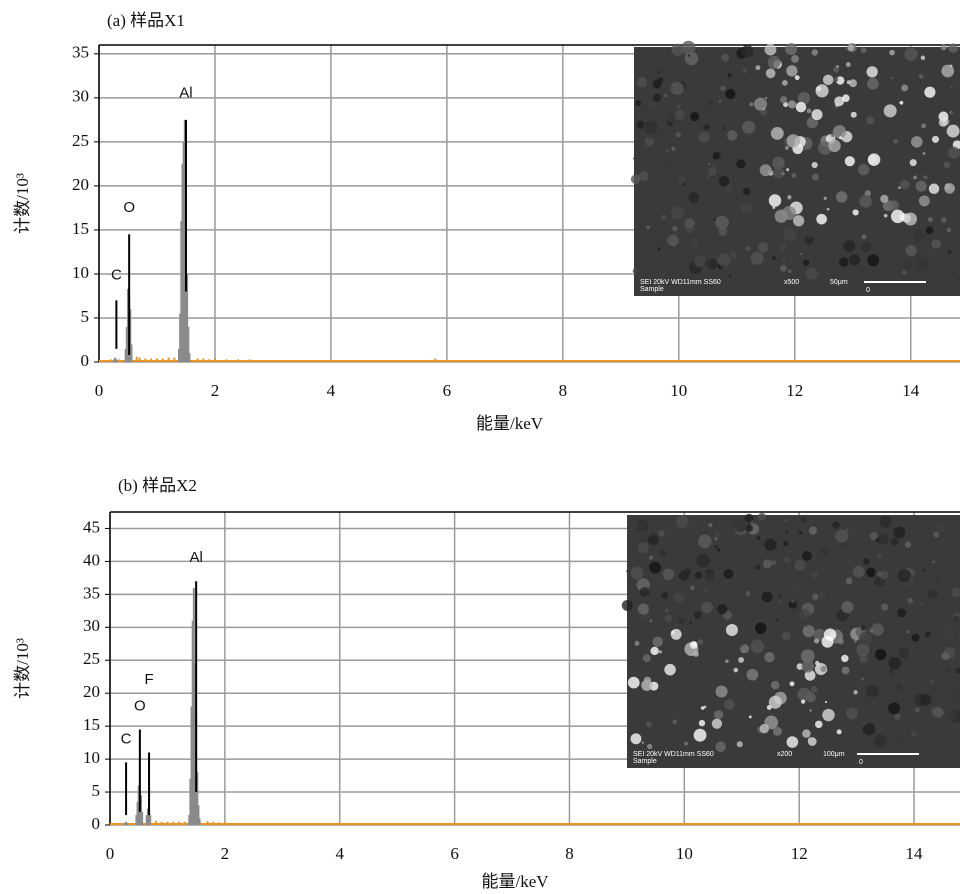 This screenshot has height=894, width=960. I want to click on y-tick-label: 40, so click(91, 559).